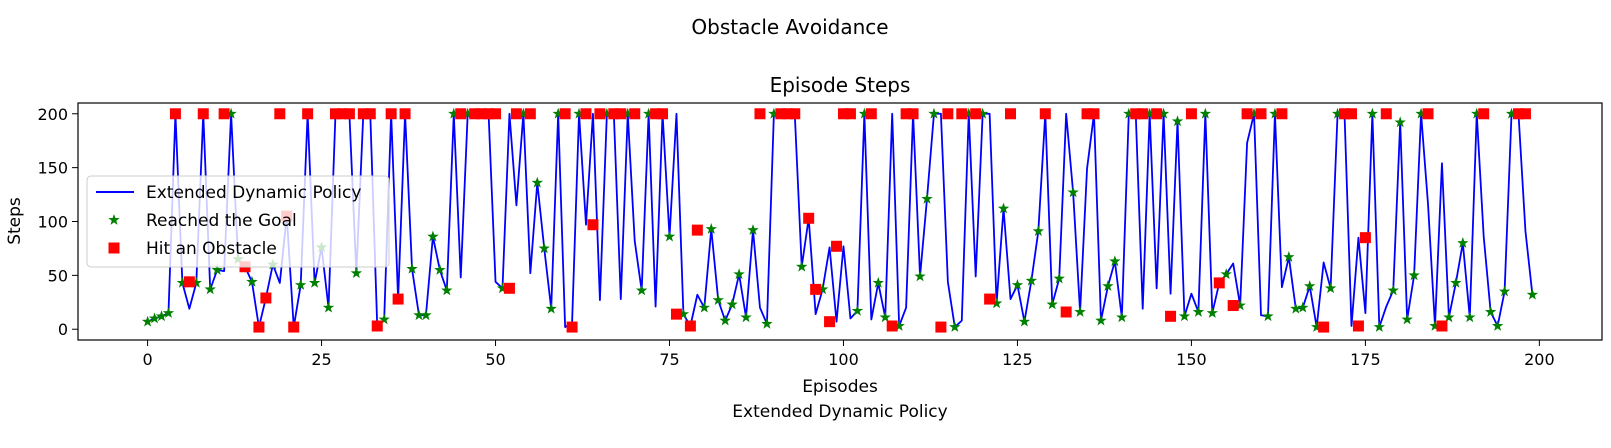 The width and height of the screenshot is (1611, 448). What do you see at coordinates (1539, 359) in the screenshot?
I see `x-tick-label: 200` at bounding box center [1539, 359].